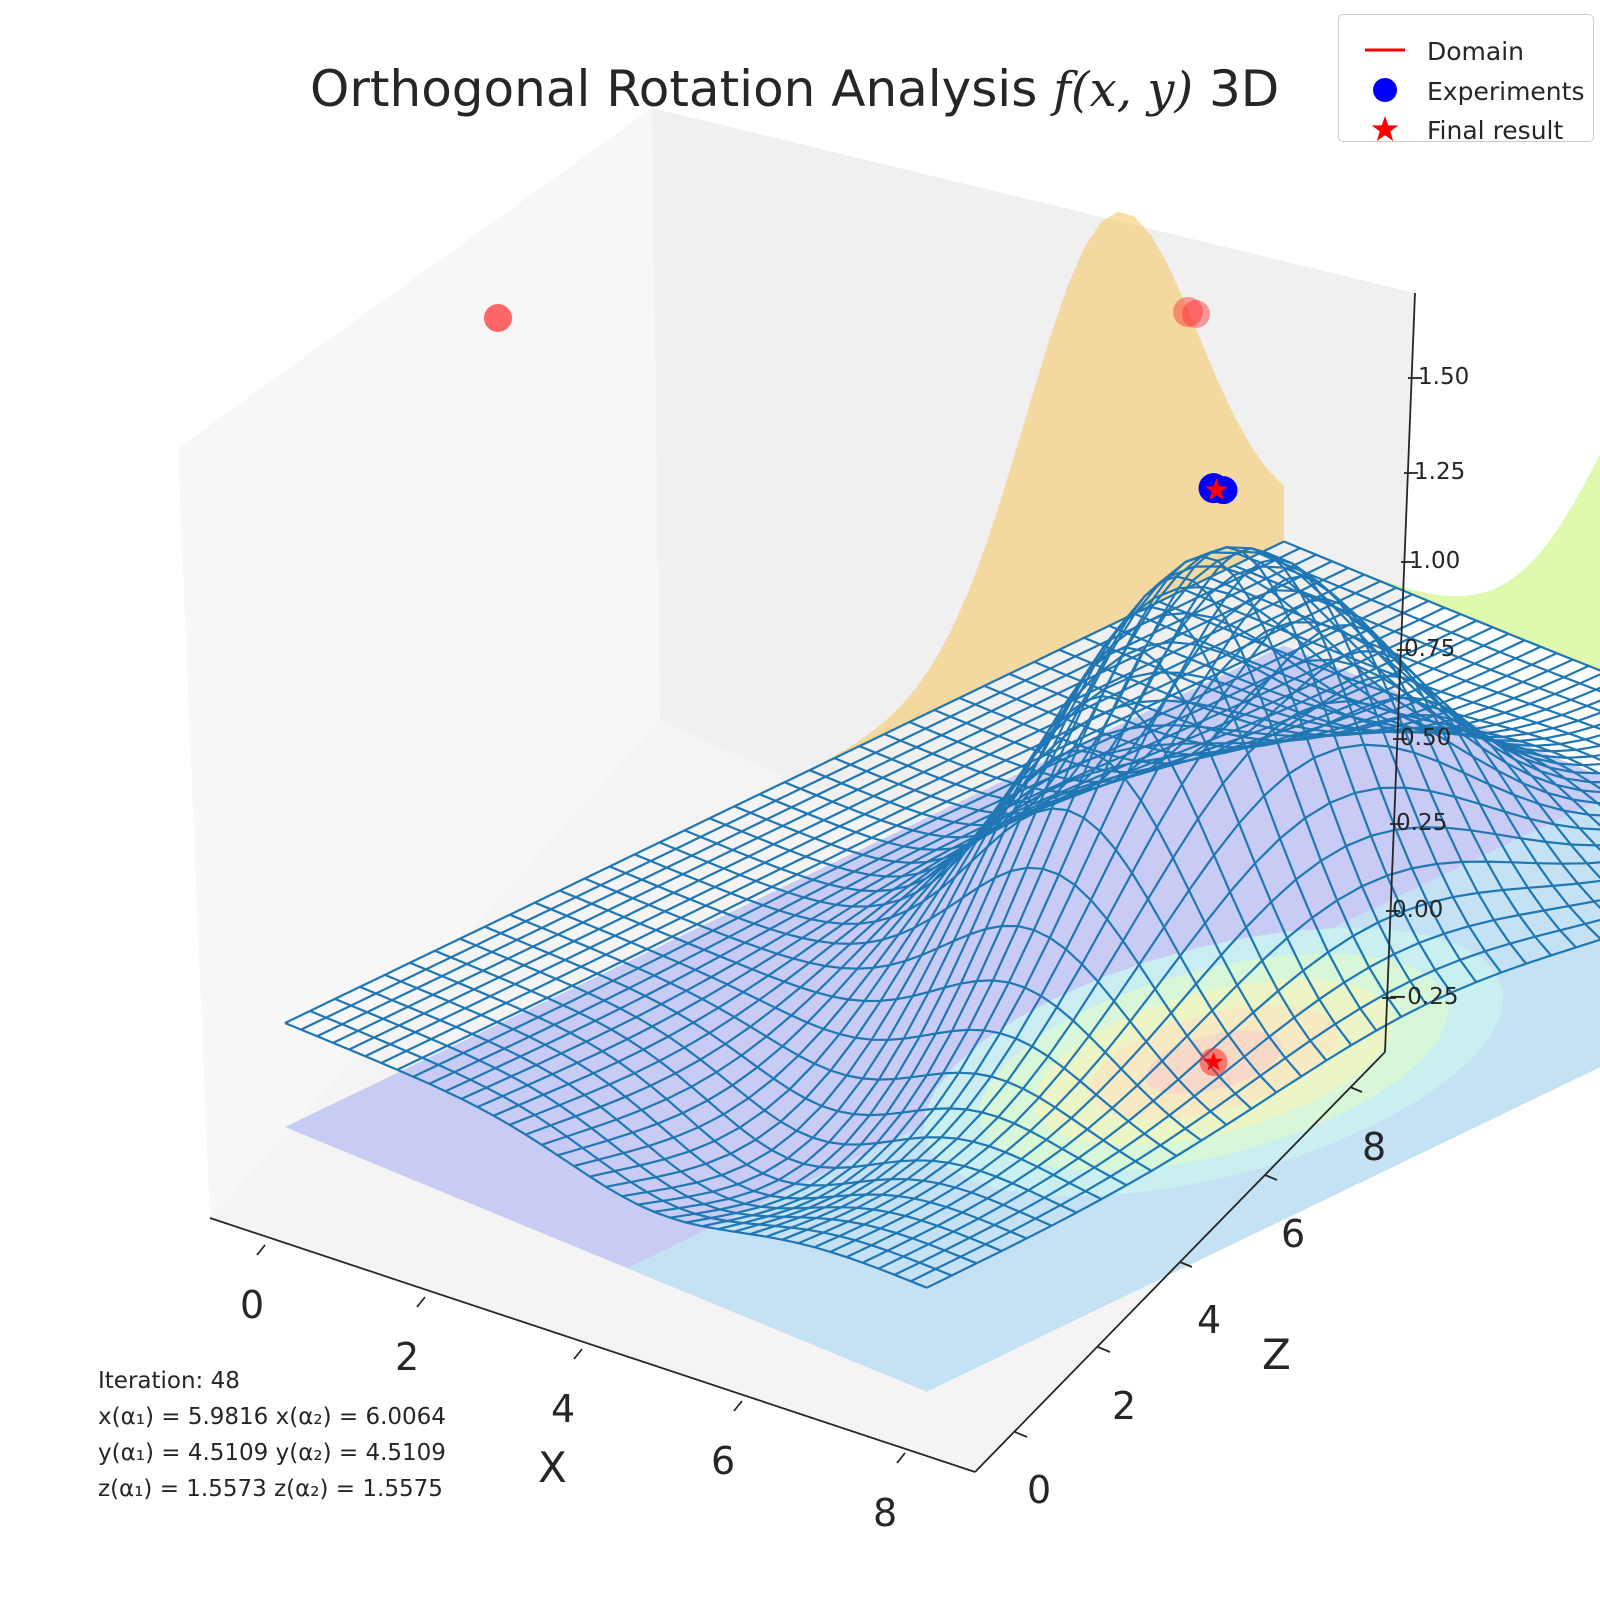  Describe the element at coordinates (272, 1417) in the screenshot. I see `x-values: x(α₁) = 5.9816 x(α₂) = 6.0064` at that location.